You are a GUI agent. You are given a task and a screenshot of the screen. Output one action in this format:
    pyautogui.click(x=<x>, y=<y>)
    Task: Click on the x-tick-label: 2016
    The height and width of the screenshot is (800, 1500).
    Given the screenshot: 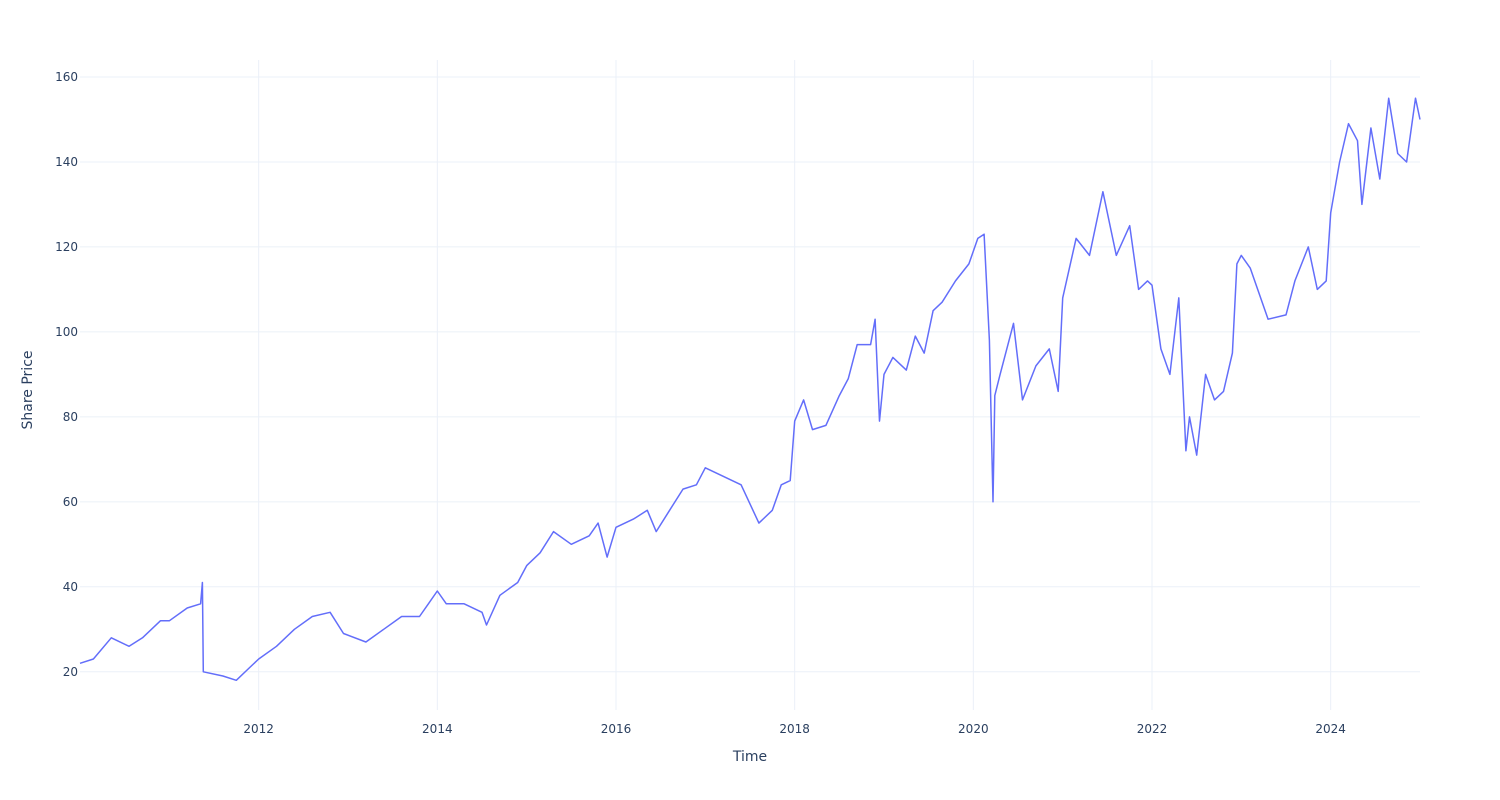 What is the action you would take?
    pyautogui.click(x=616, y=729)
    